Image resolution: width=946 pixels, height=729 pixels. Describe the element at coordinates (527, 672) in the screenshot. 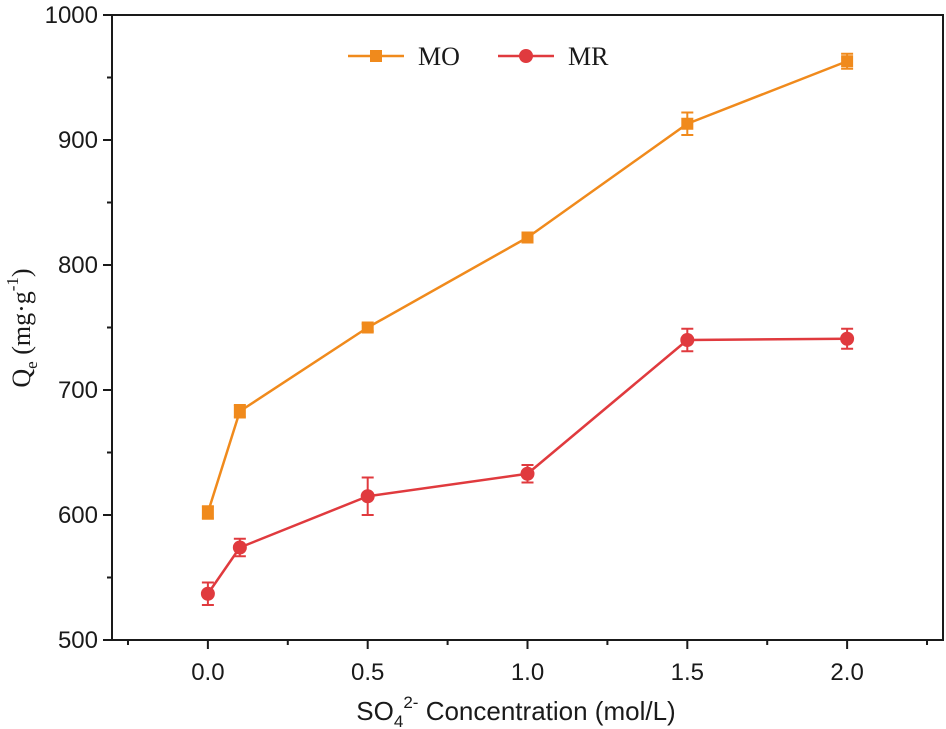

I see `x-tick-label: 1.0` at that location.